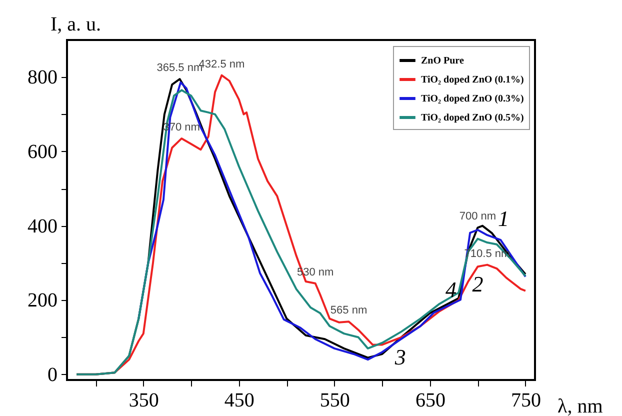 This screenshot has height=416, width=622. What do you see at coordinates (430, 401) in the screenshot?
I see `x-tick-label: 650` at bounding box center [430, 401].